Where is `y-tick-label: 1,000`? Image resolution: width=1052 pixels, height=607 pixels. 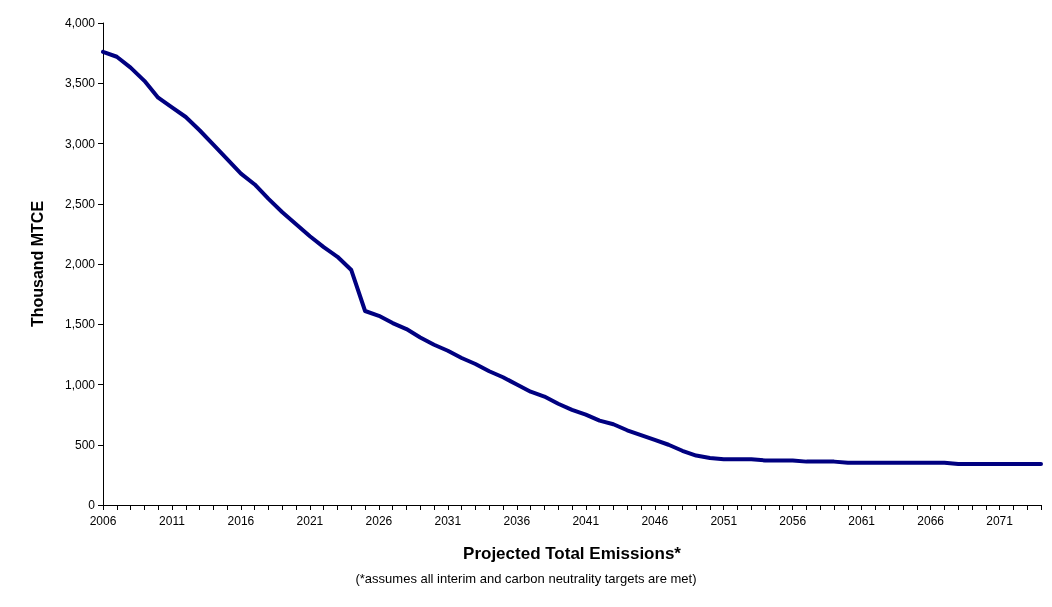 y-tick-label: 1,000 is located at coordinates (80, 384).